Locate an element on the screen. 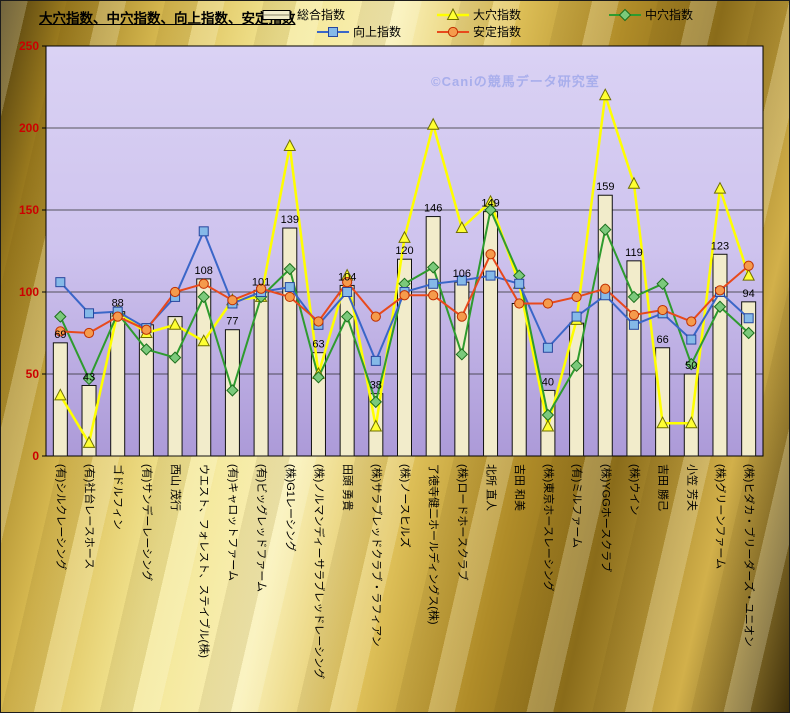  x-axis-label: (株)グリーンファーム is located at coordinates (721, 516).